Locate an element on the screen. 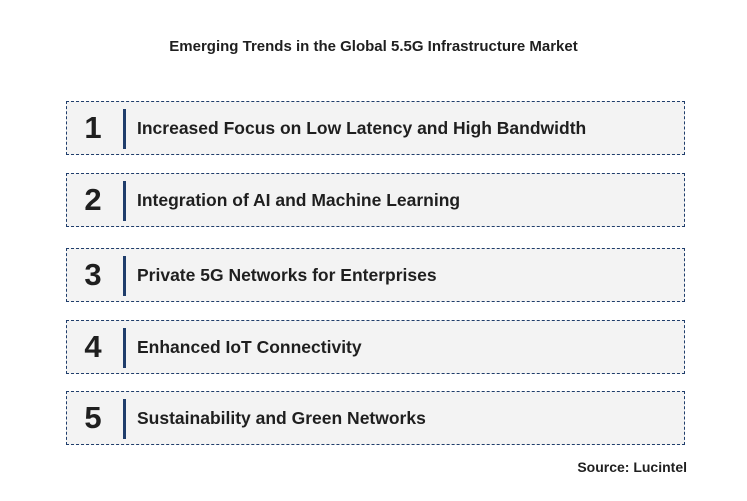 Image resolution: width=747 pixels, height=501 pixels. trend-number: 5 is located at coordinates (93, 417).